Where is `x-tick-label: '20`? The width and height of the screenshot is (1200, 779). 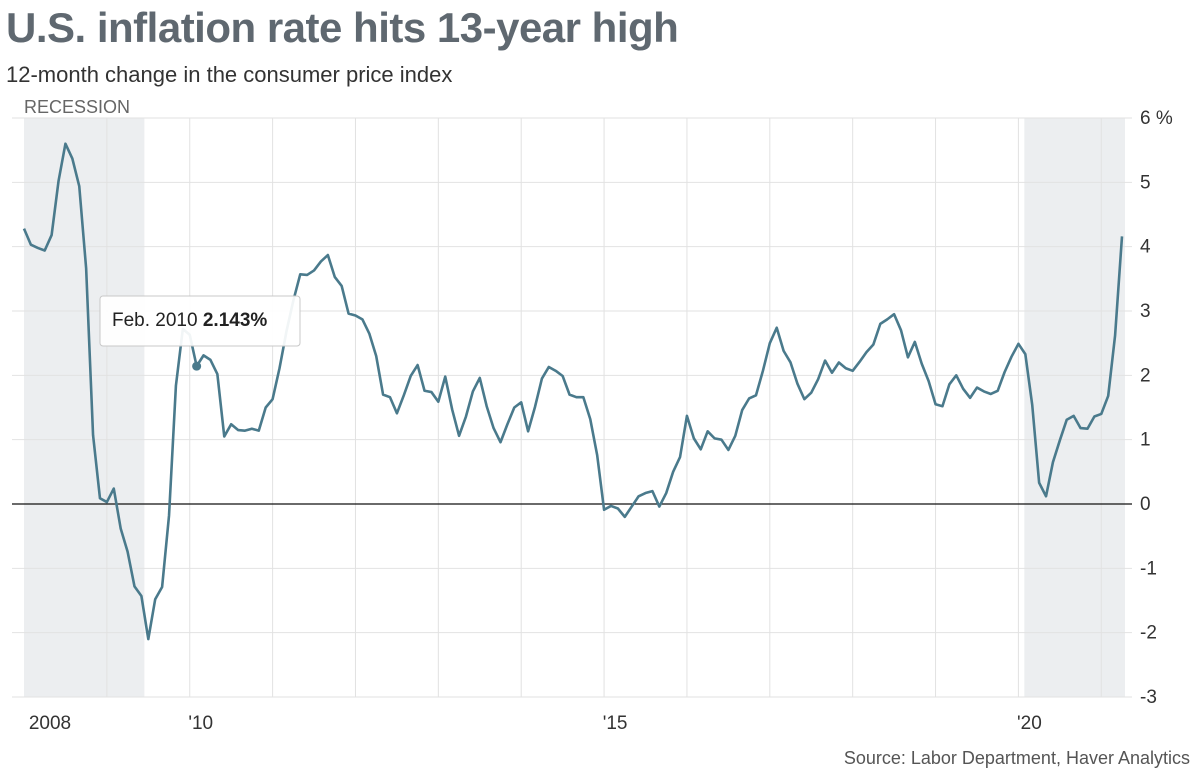
x-tick-label: '20 is located at coordinates (1029, 723).